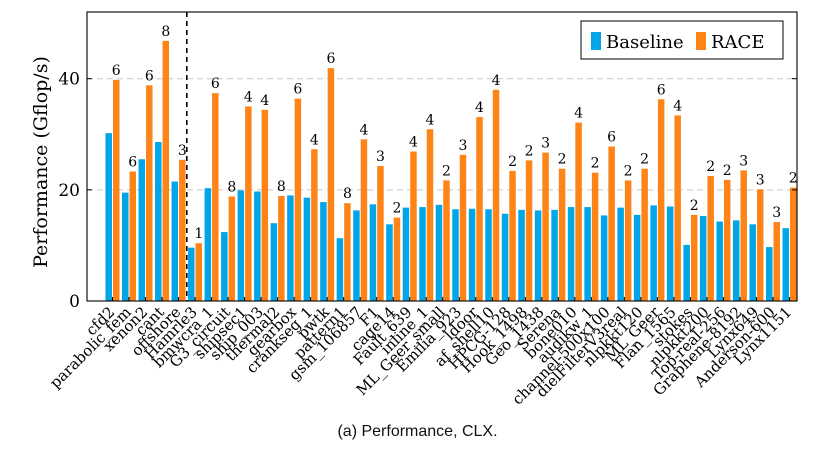  What do you see at coordinates (198, 234) in the screenshot?
I see `bar-annotation: 1` at bounding box center [198, 234].